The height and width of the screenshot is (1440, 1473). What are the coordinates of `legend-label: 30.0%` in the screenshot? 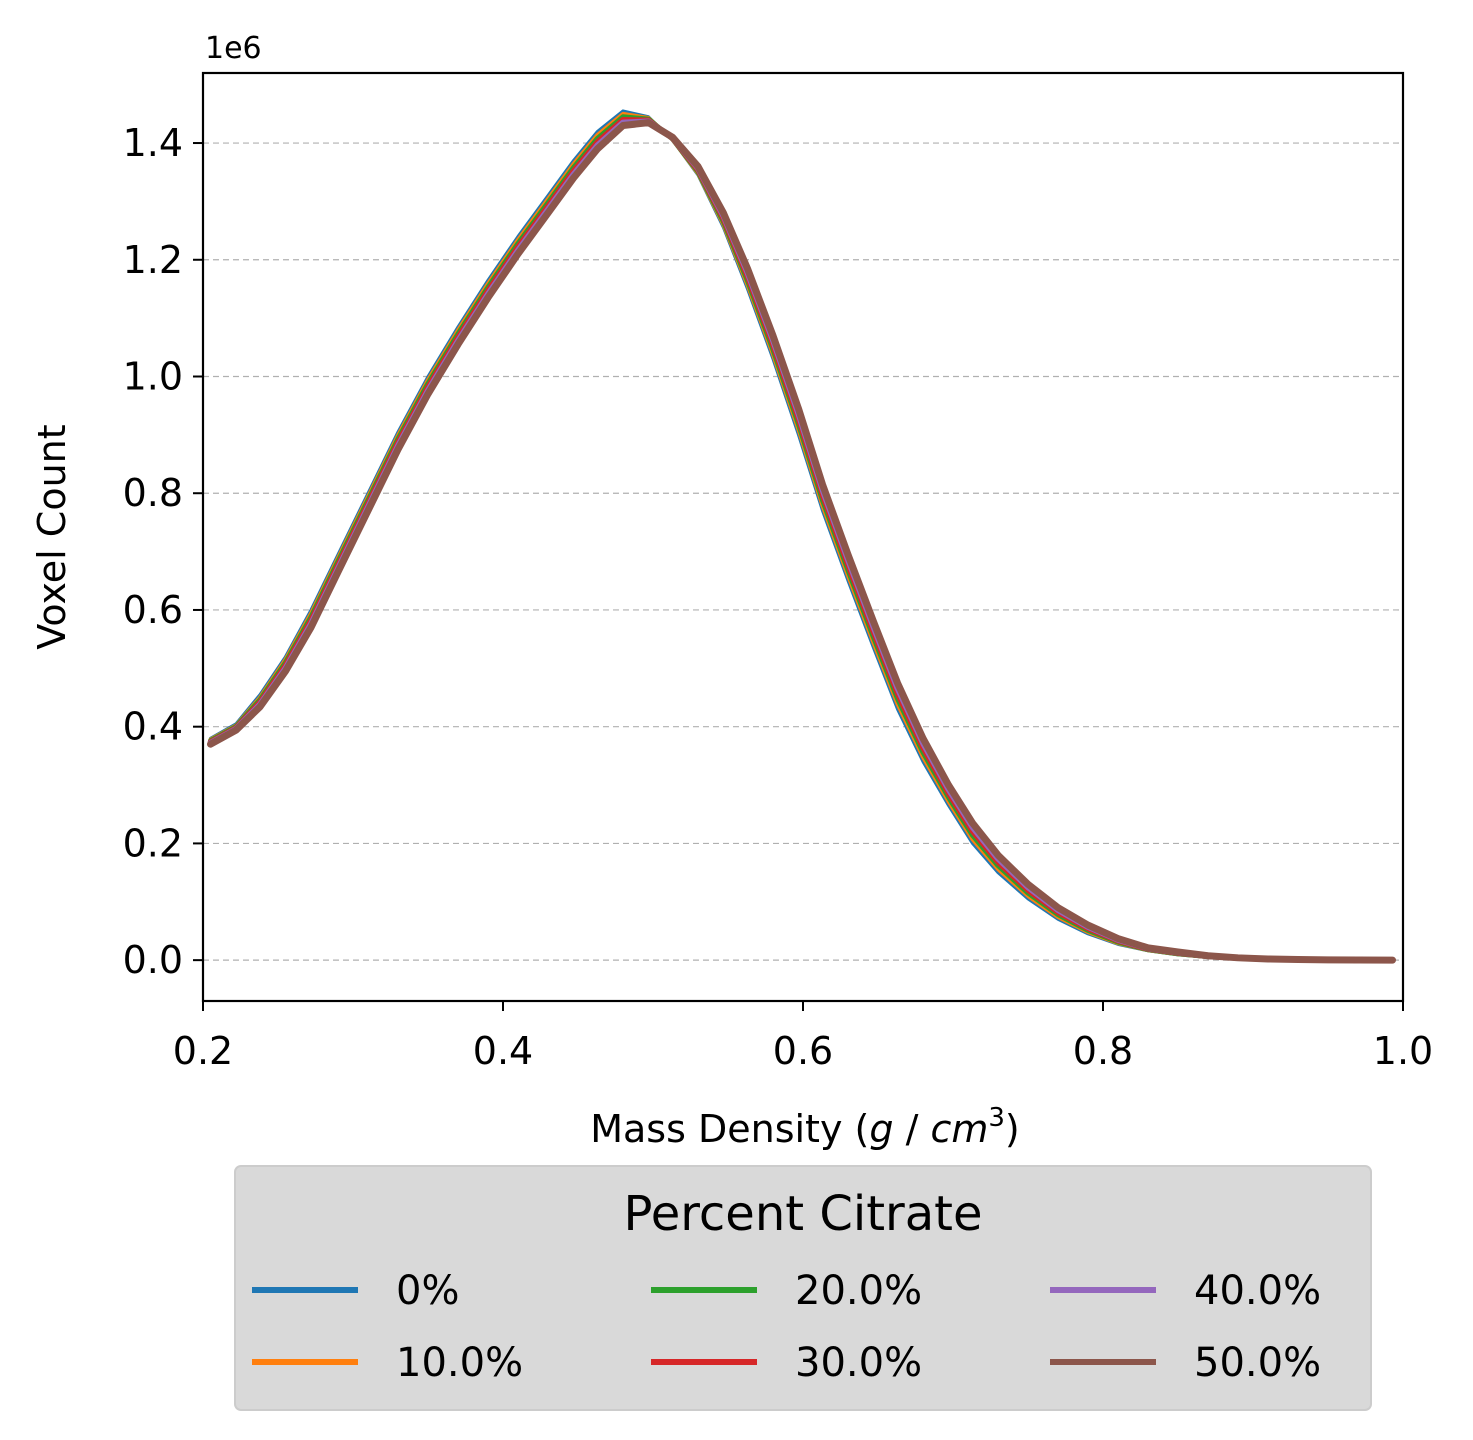 It's located at (858, 1363).